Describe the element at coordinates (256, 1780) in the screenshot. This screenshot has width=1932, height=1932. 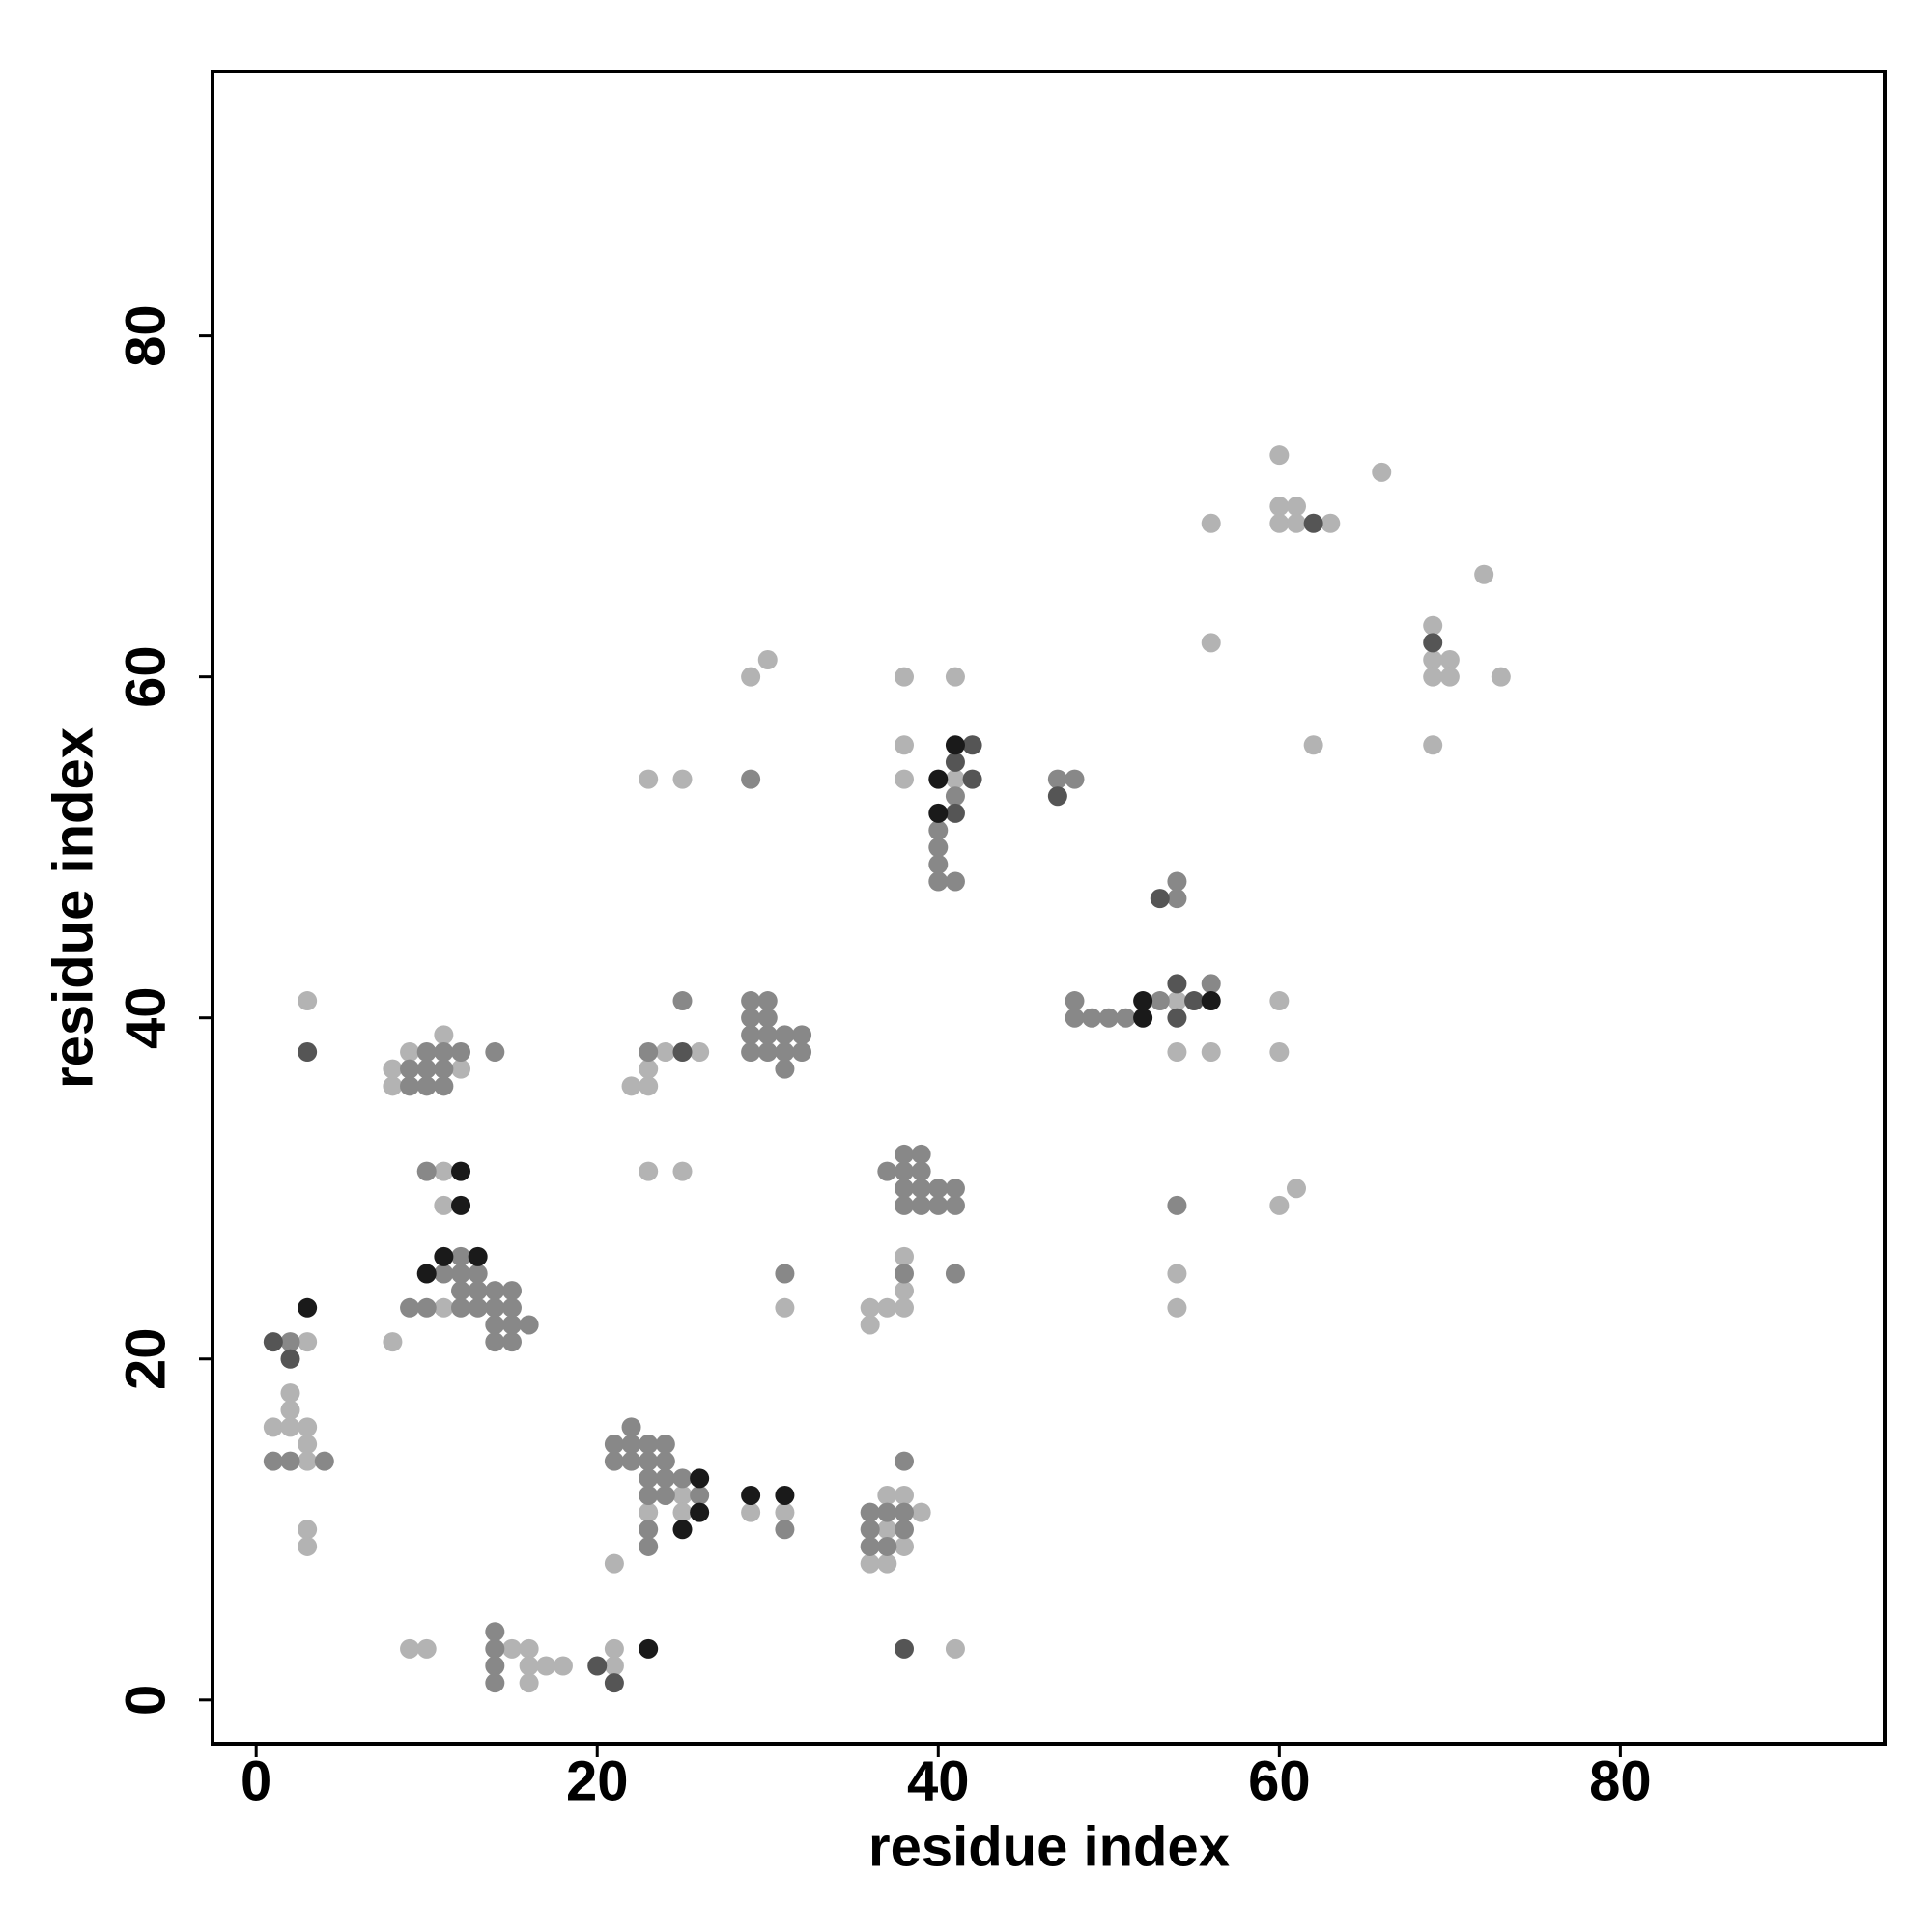
I see `x-tick-label: 0` at that location.